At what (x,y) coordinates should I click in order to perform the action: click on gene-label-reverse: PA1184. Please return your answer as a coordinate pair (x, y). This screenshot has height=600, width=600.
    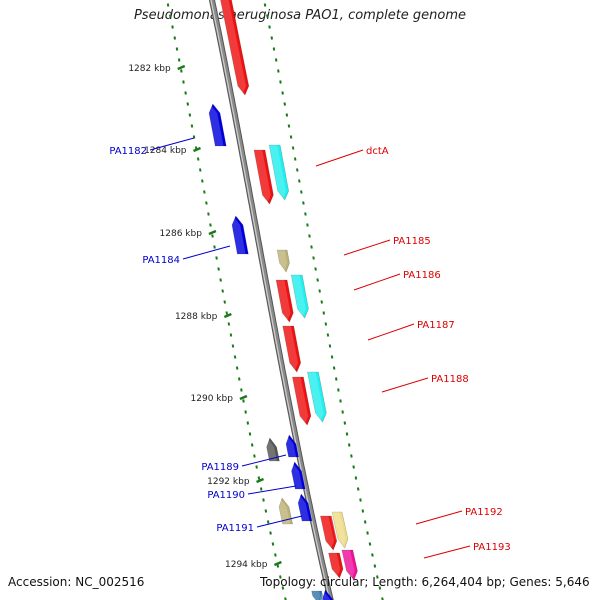
    Looking at the image, I should click on (161, 260).